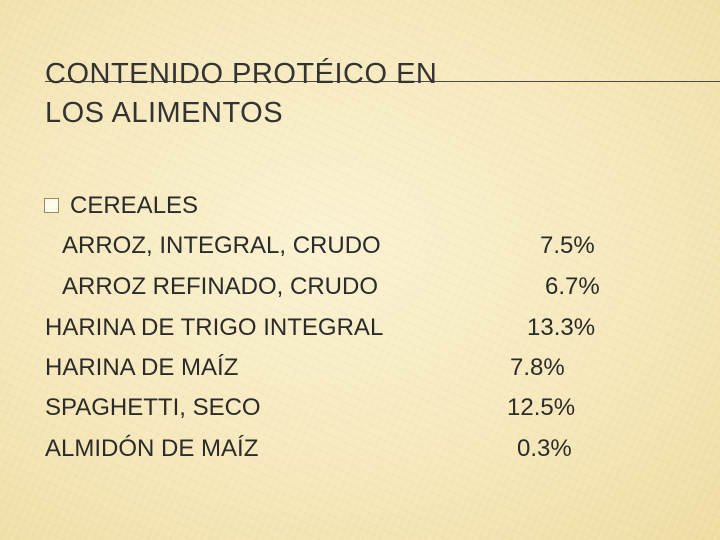 The image size is (720, 540). Describe the element at coordinates (220, 286) in the screenshot. I see `food-name: ARROZ REFINADO, CRUDO` at that location.